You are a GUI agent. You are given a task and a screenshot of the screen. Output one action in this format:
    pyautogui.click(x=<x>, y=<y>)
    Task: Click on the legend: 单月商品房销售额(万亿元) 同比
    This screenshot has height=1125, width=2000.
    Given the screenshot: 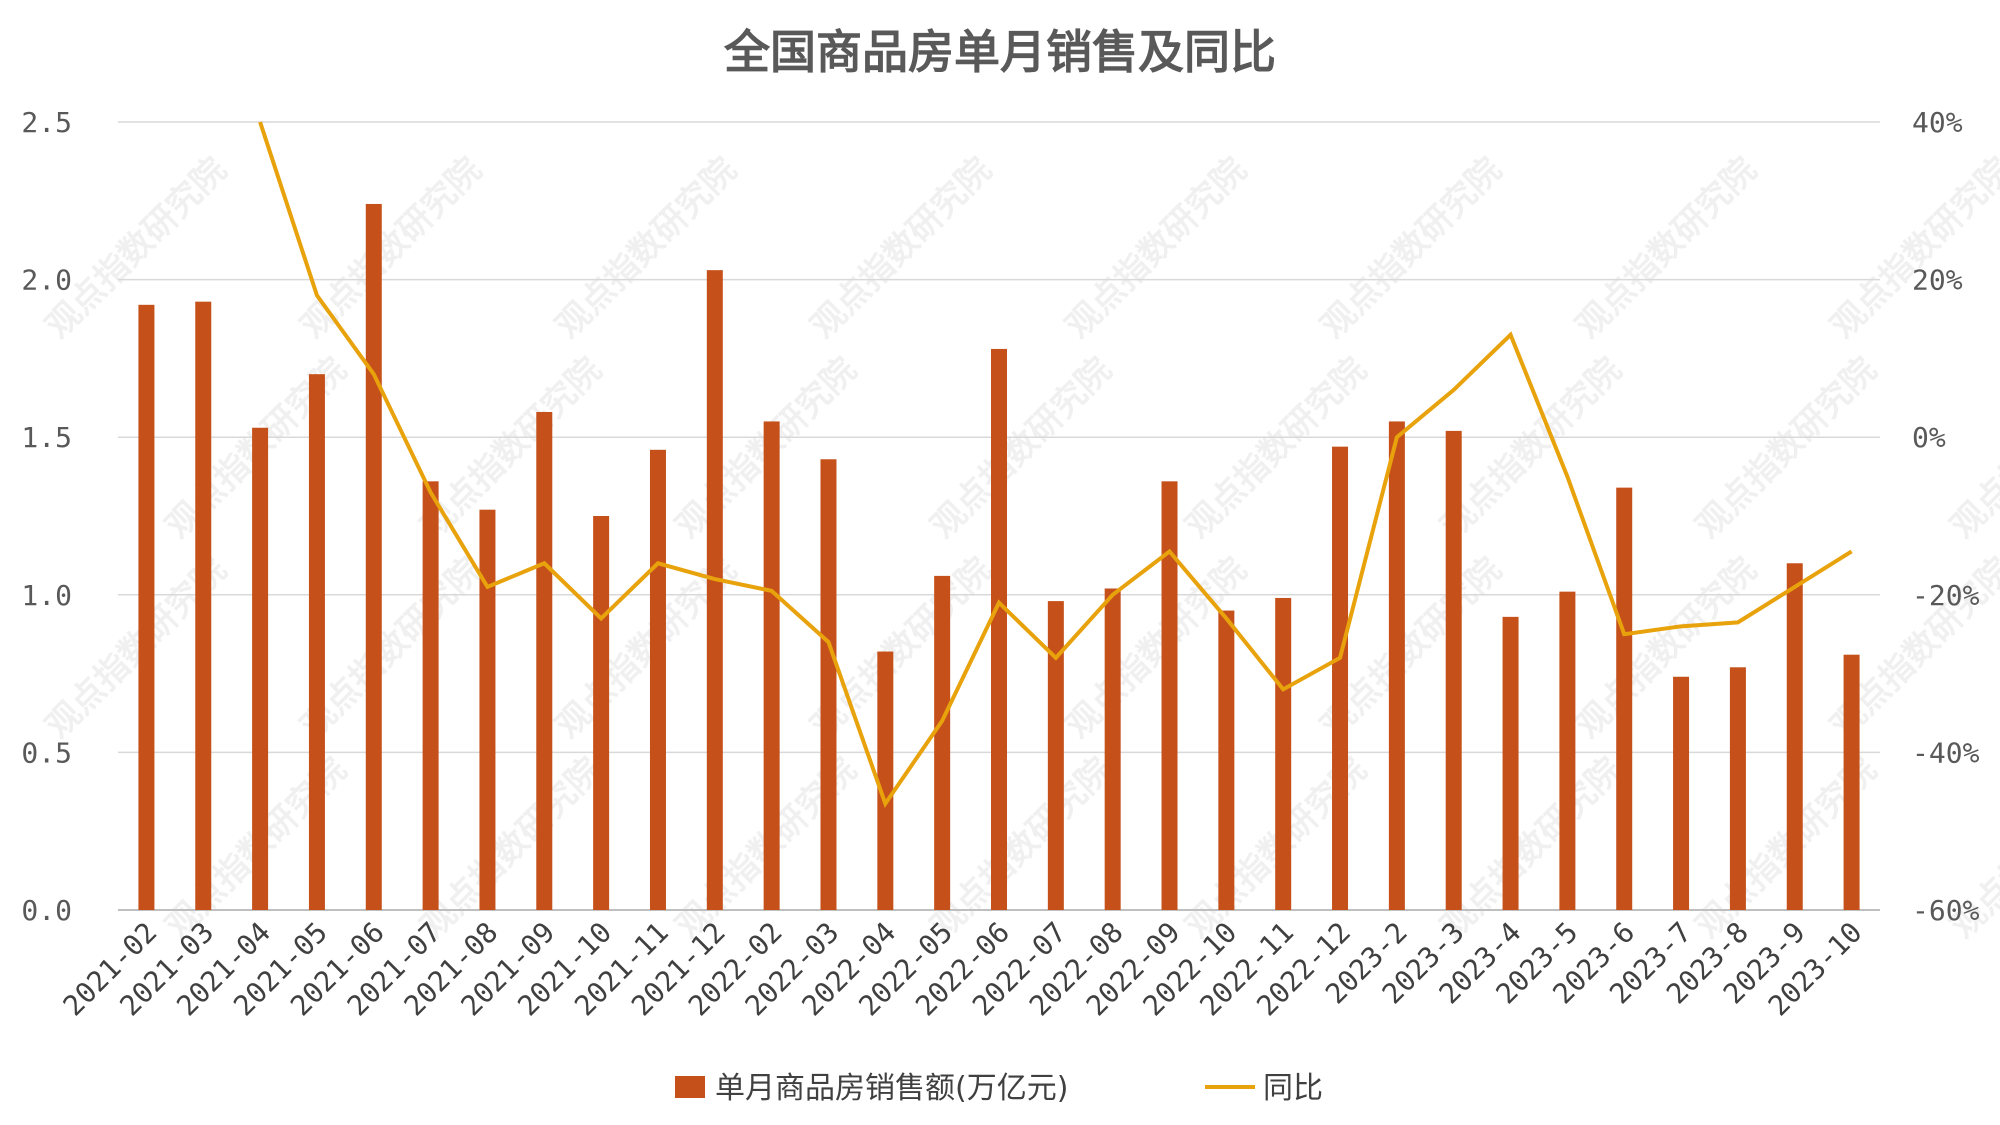 What is the action you would take?
    pyautogui.click(x=999, y=1088)
    